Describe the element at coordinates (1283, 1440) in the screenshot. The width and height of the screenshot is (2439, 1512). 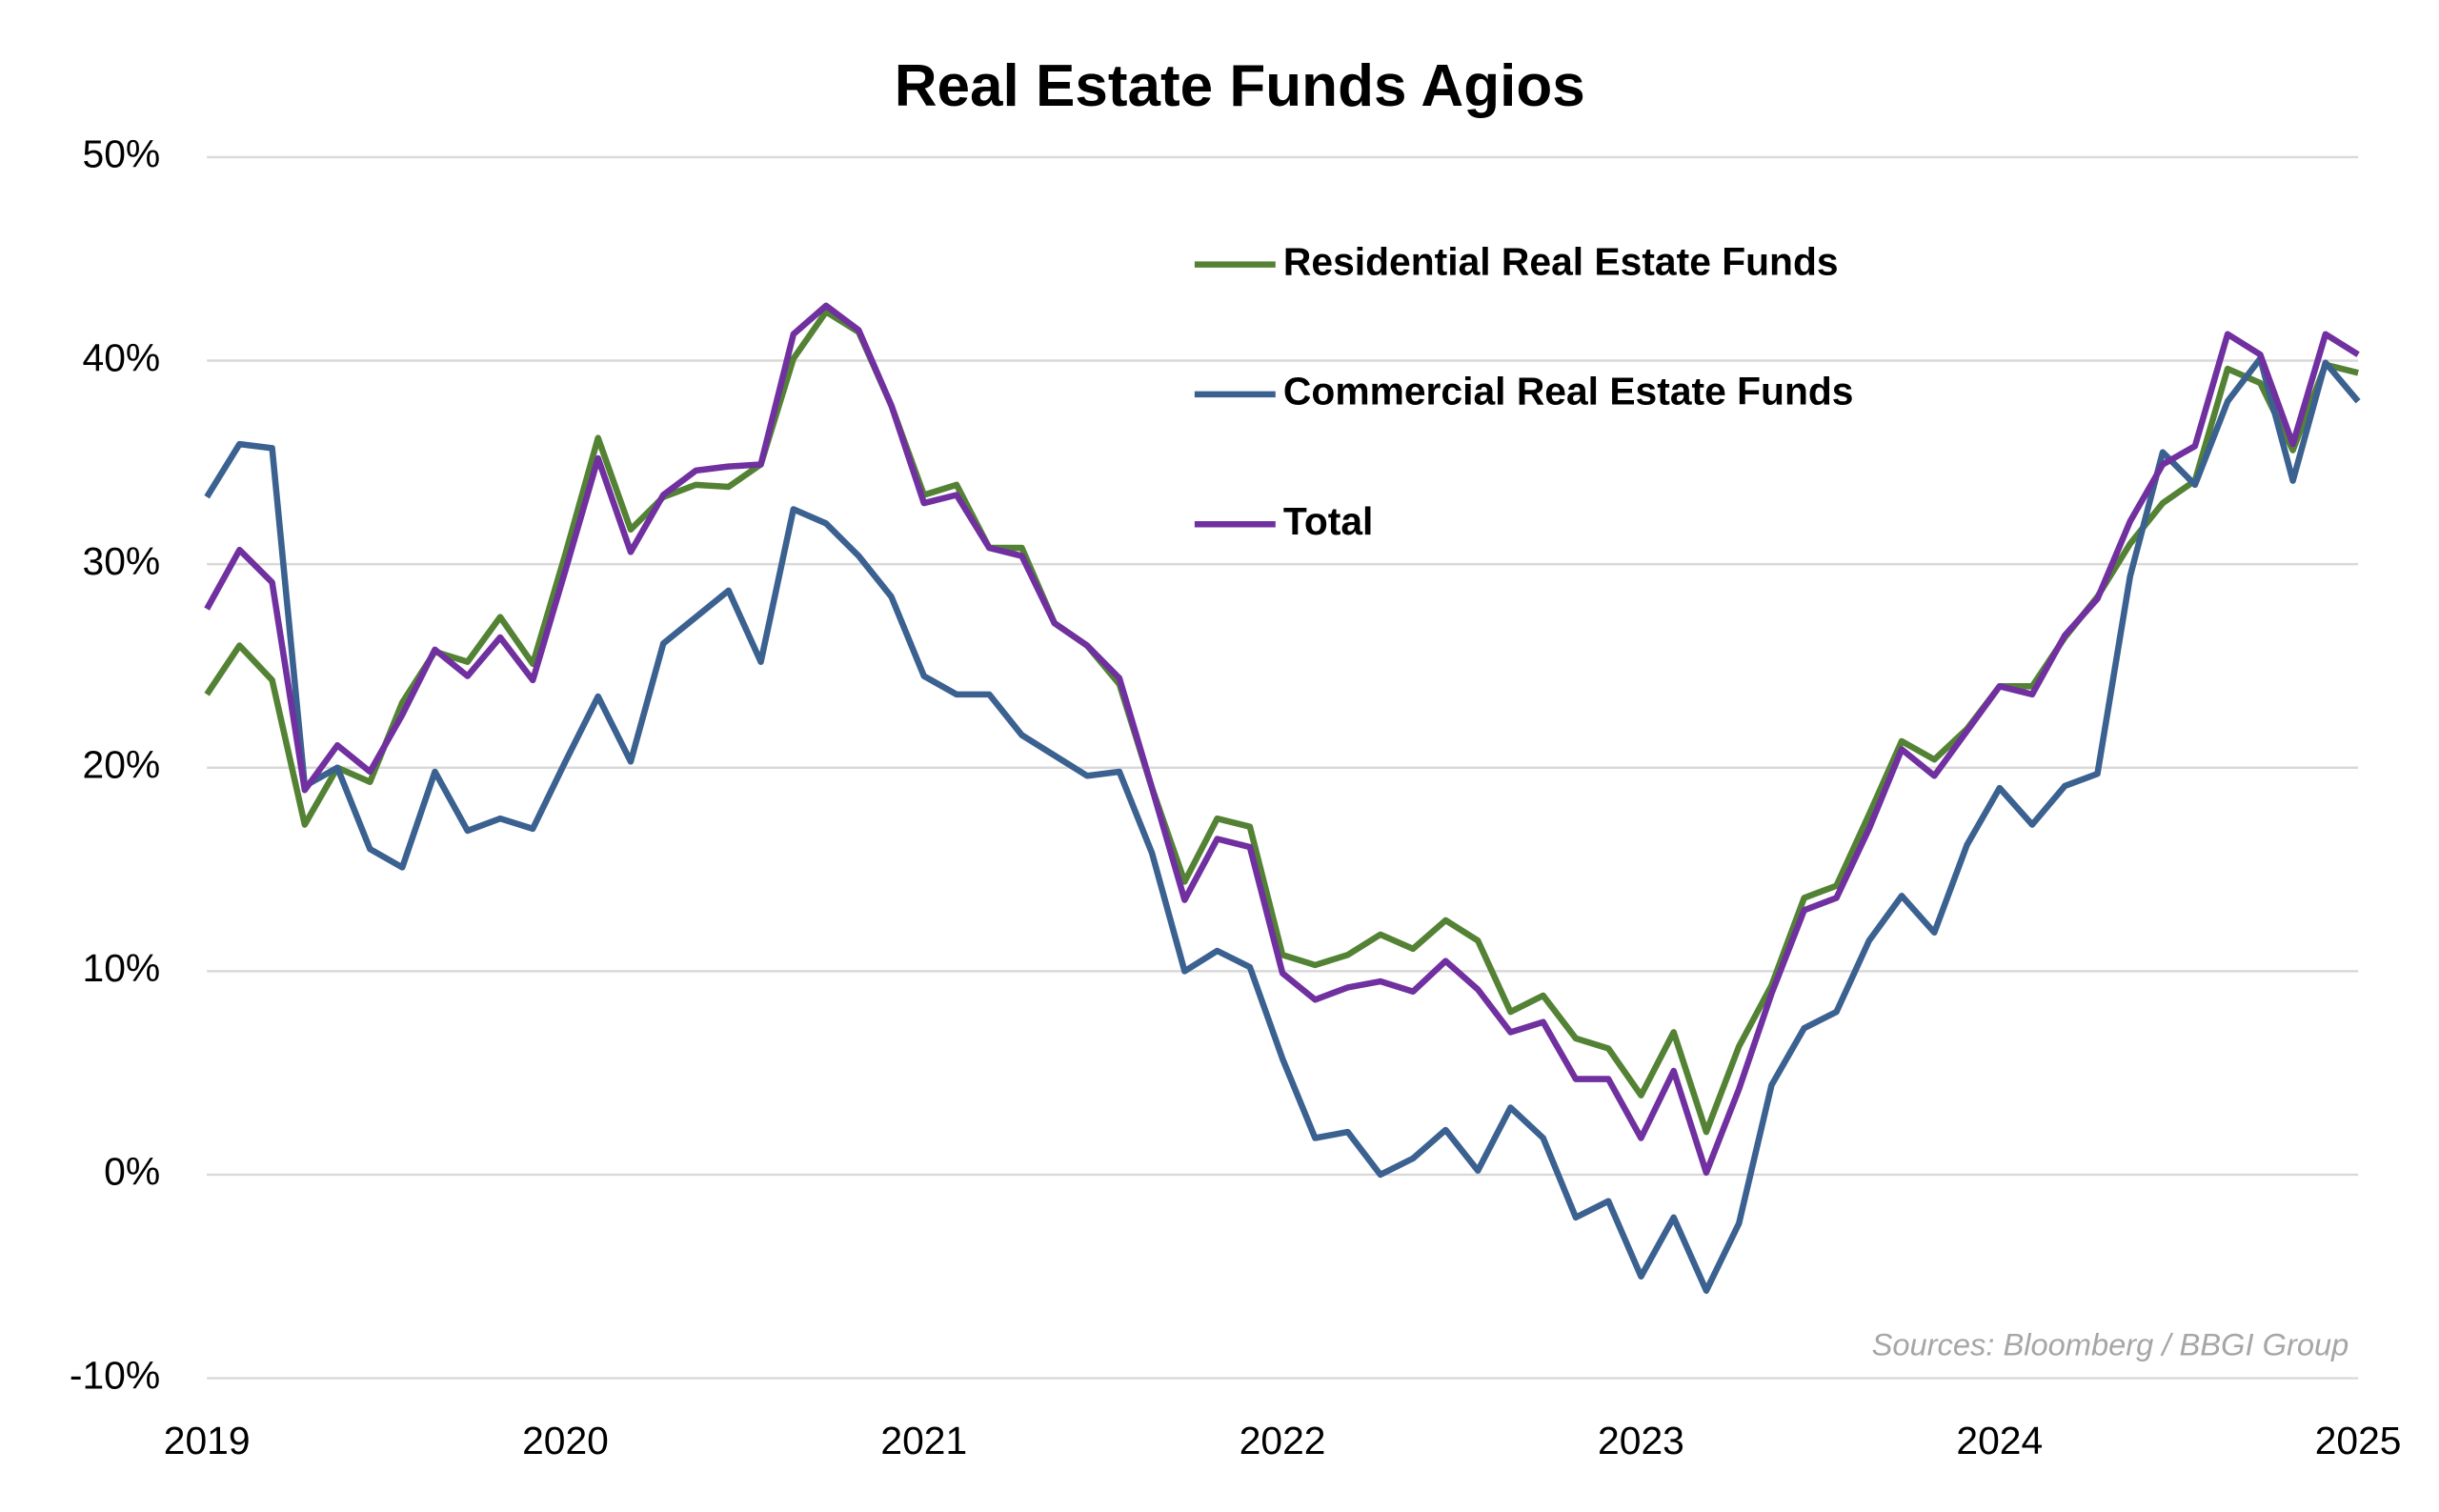
I see `x-tick-label: 2022` at that location.